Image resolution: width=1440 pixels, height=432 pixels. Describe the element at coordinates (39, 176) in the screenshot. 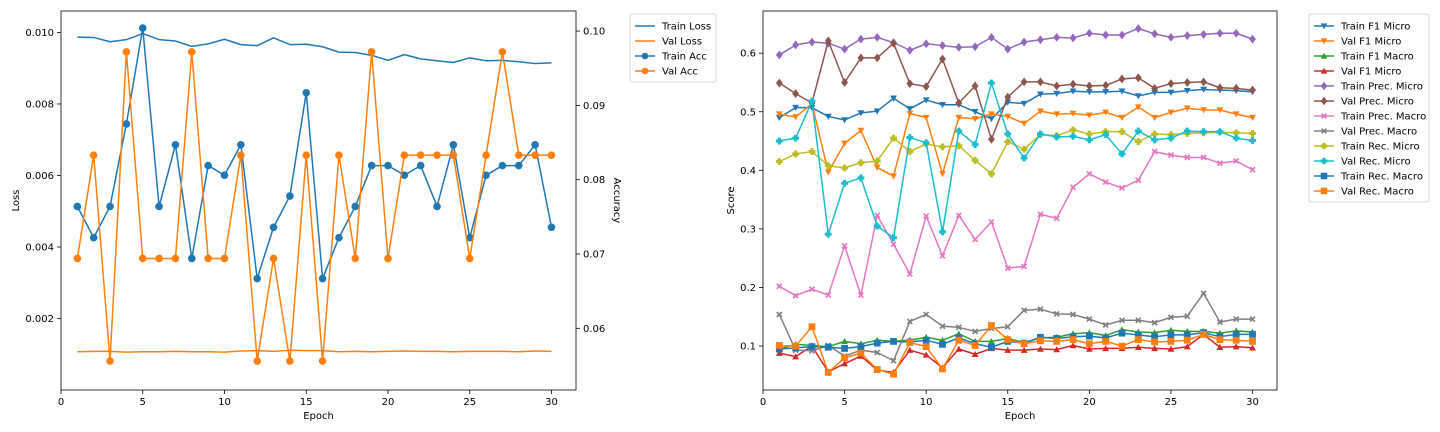

I see `y-tick-label: 0.006` at that location.